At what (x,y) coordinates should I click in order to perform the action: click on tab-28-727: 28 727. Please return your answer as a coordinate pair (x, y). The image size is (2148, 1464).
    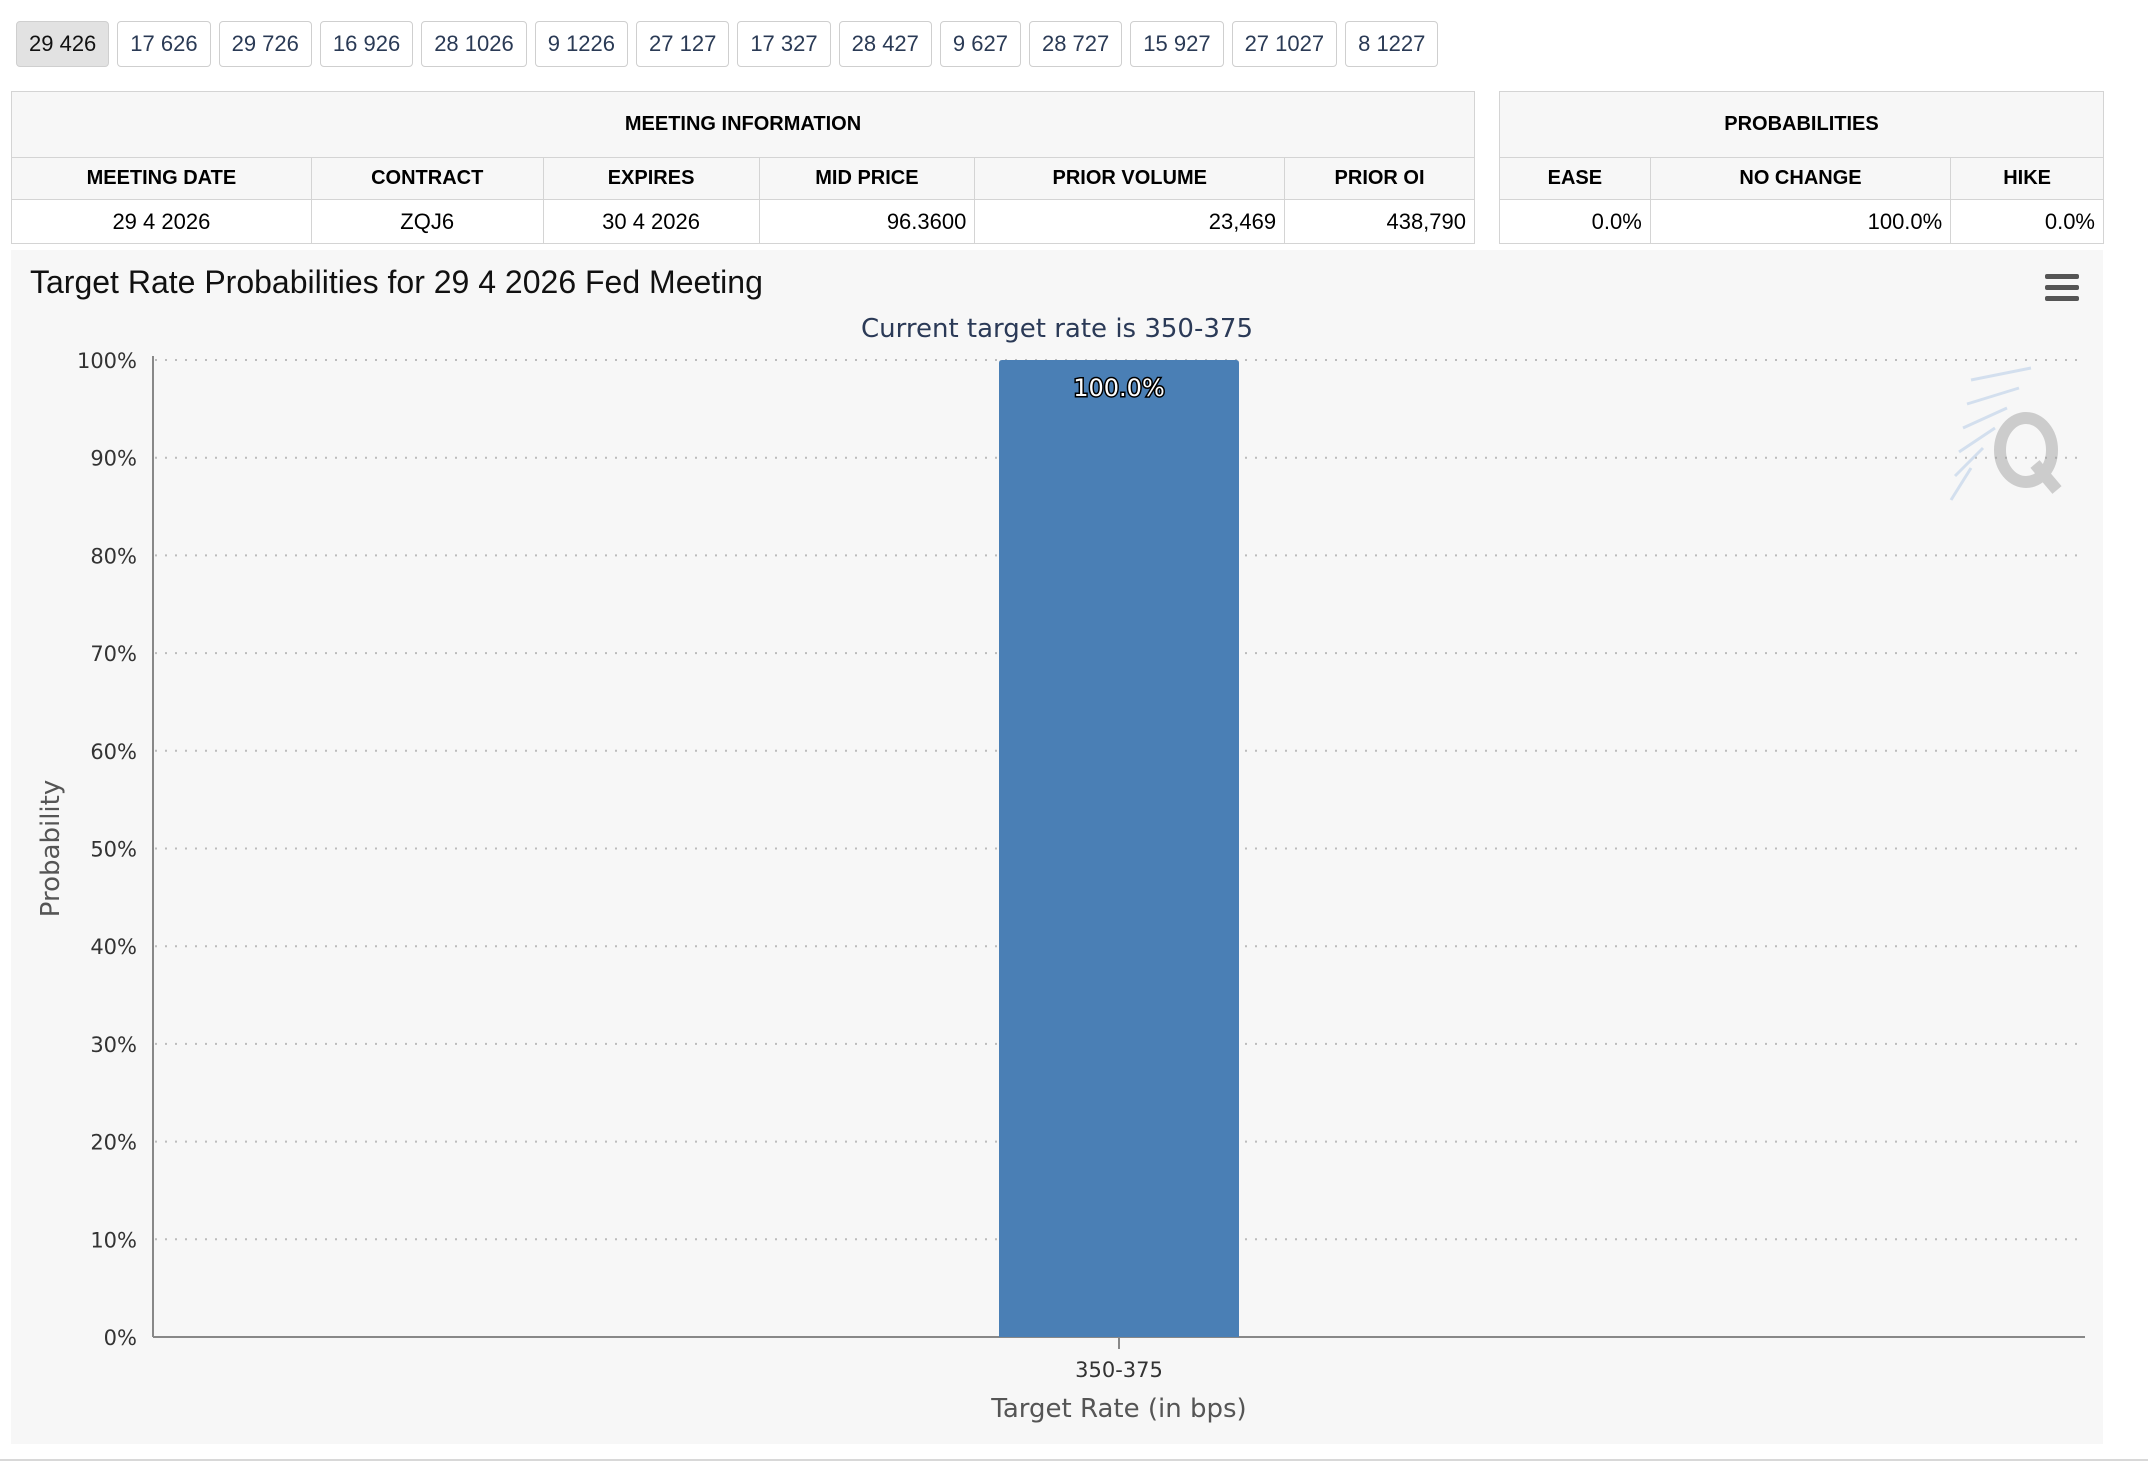
    Looking at the image, I should click on (1075, 44).